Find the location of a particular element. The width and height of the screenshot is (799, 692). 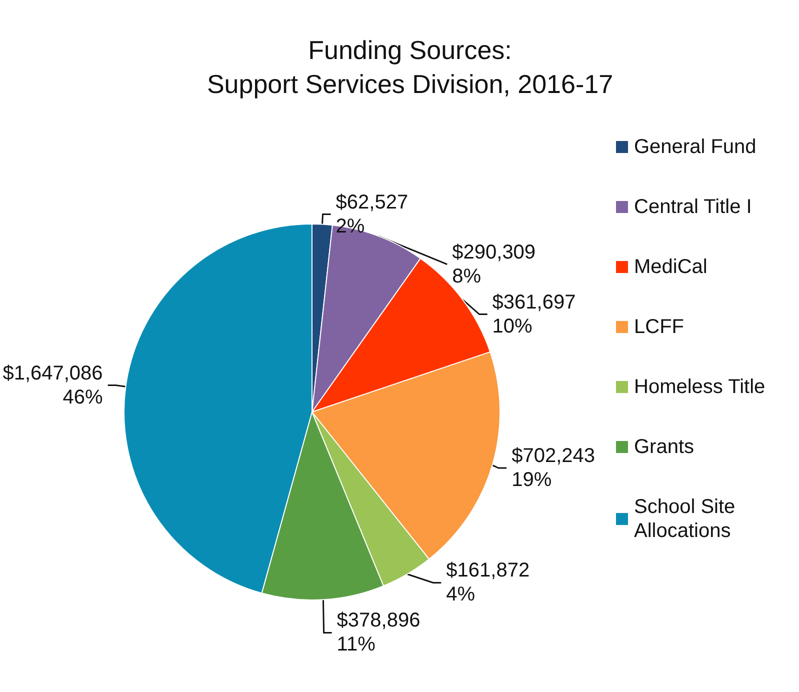

legend-label: General Fund is located at coordinates (695, 147).